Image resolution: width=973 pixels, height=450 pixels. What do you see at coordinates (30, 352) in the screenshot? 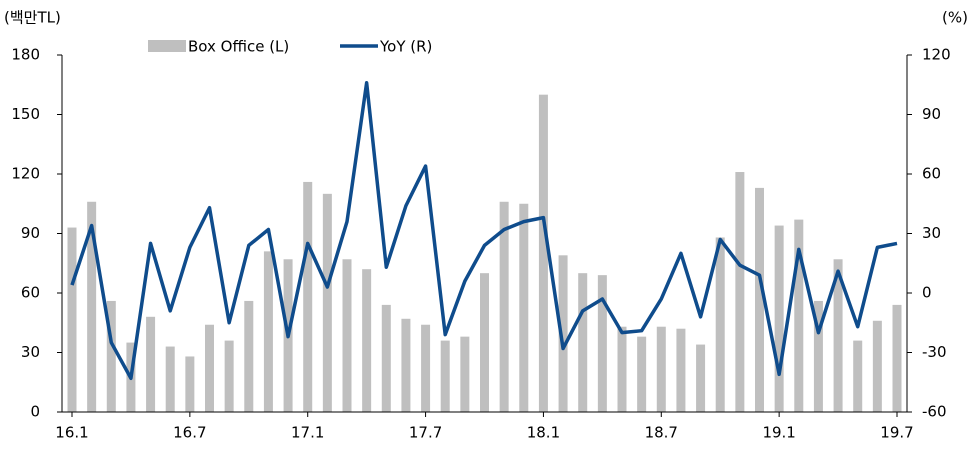
I see `y-tick-label: 30` at bounding box center [30, 352].